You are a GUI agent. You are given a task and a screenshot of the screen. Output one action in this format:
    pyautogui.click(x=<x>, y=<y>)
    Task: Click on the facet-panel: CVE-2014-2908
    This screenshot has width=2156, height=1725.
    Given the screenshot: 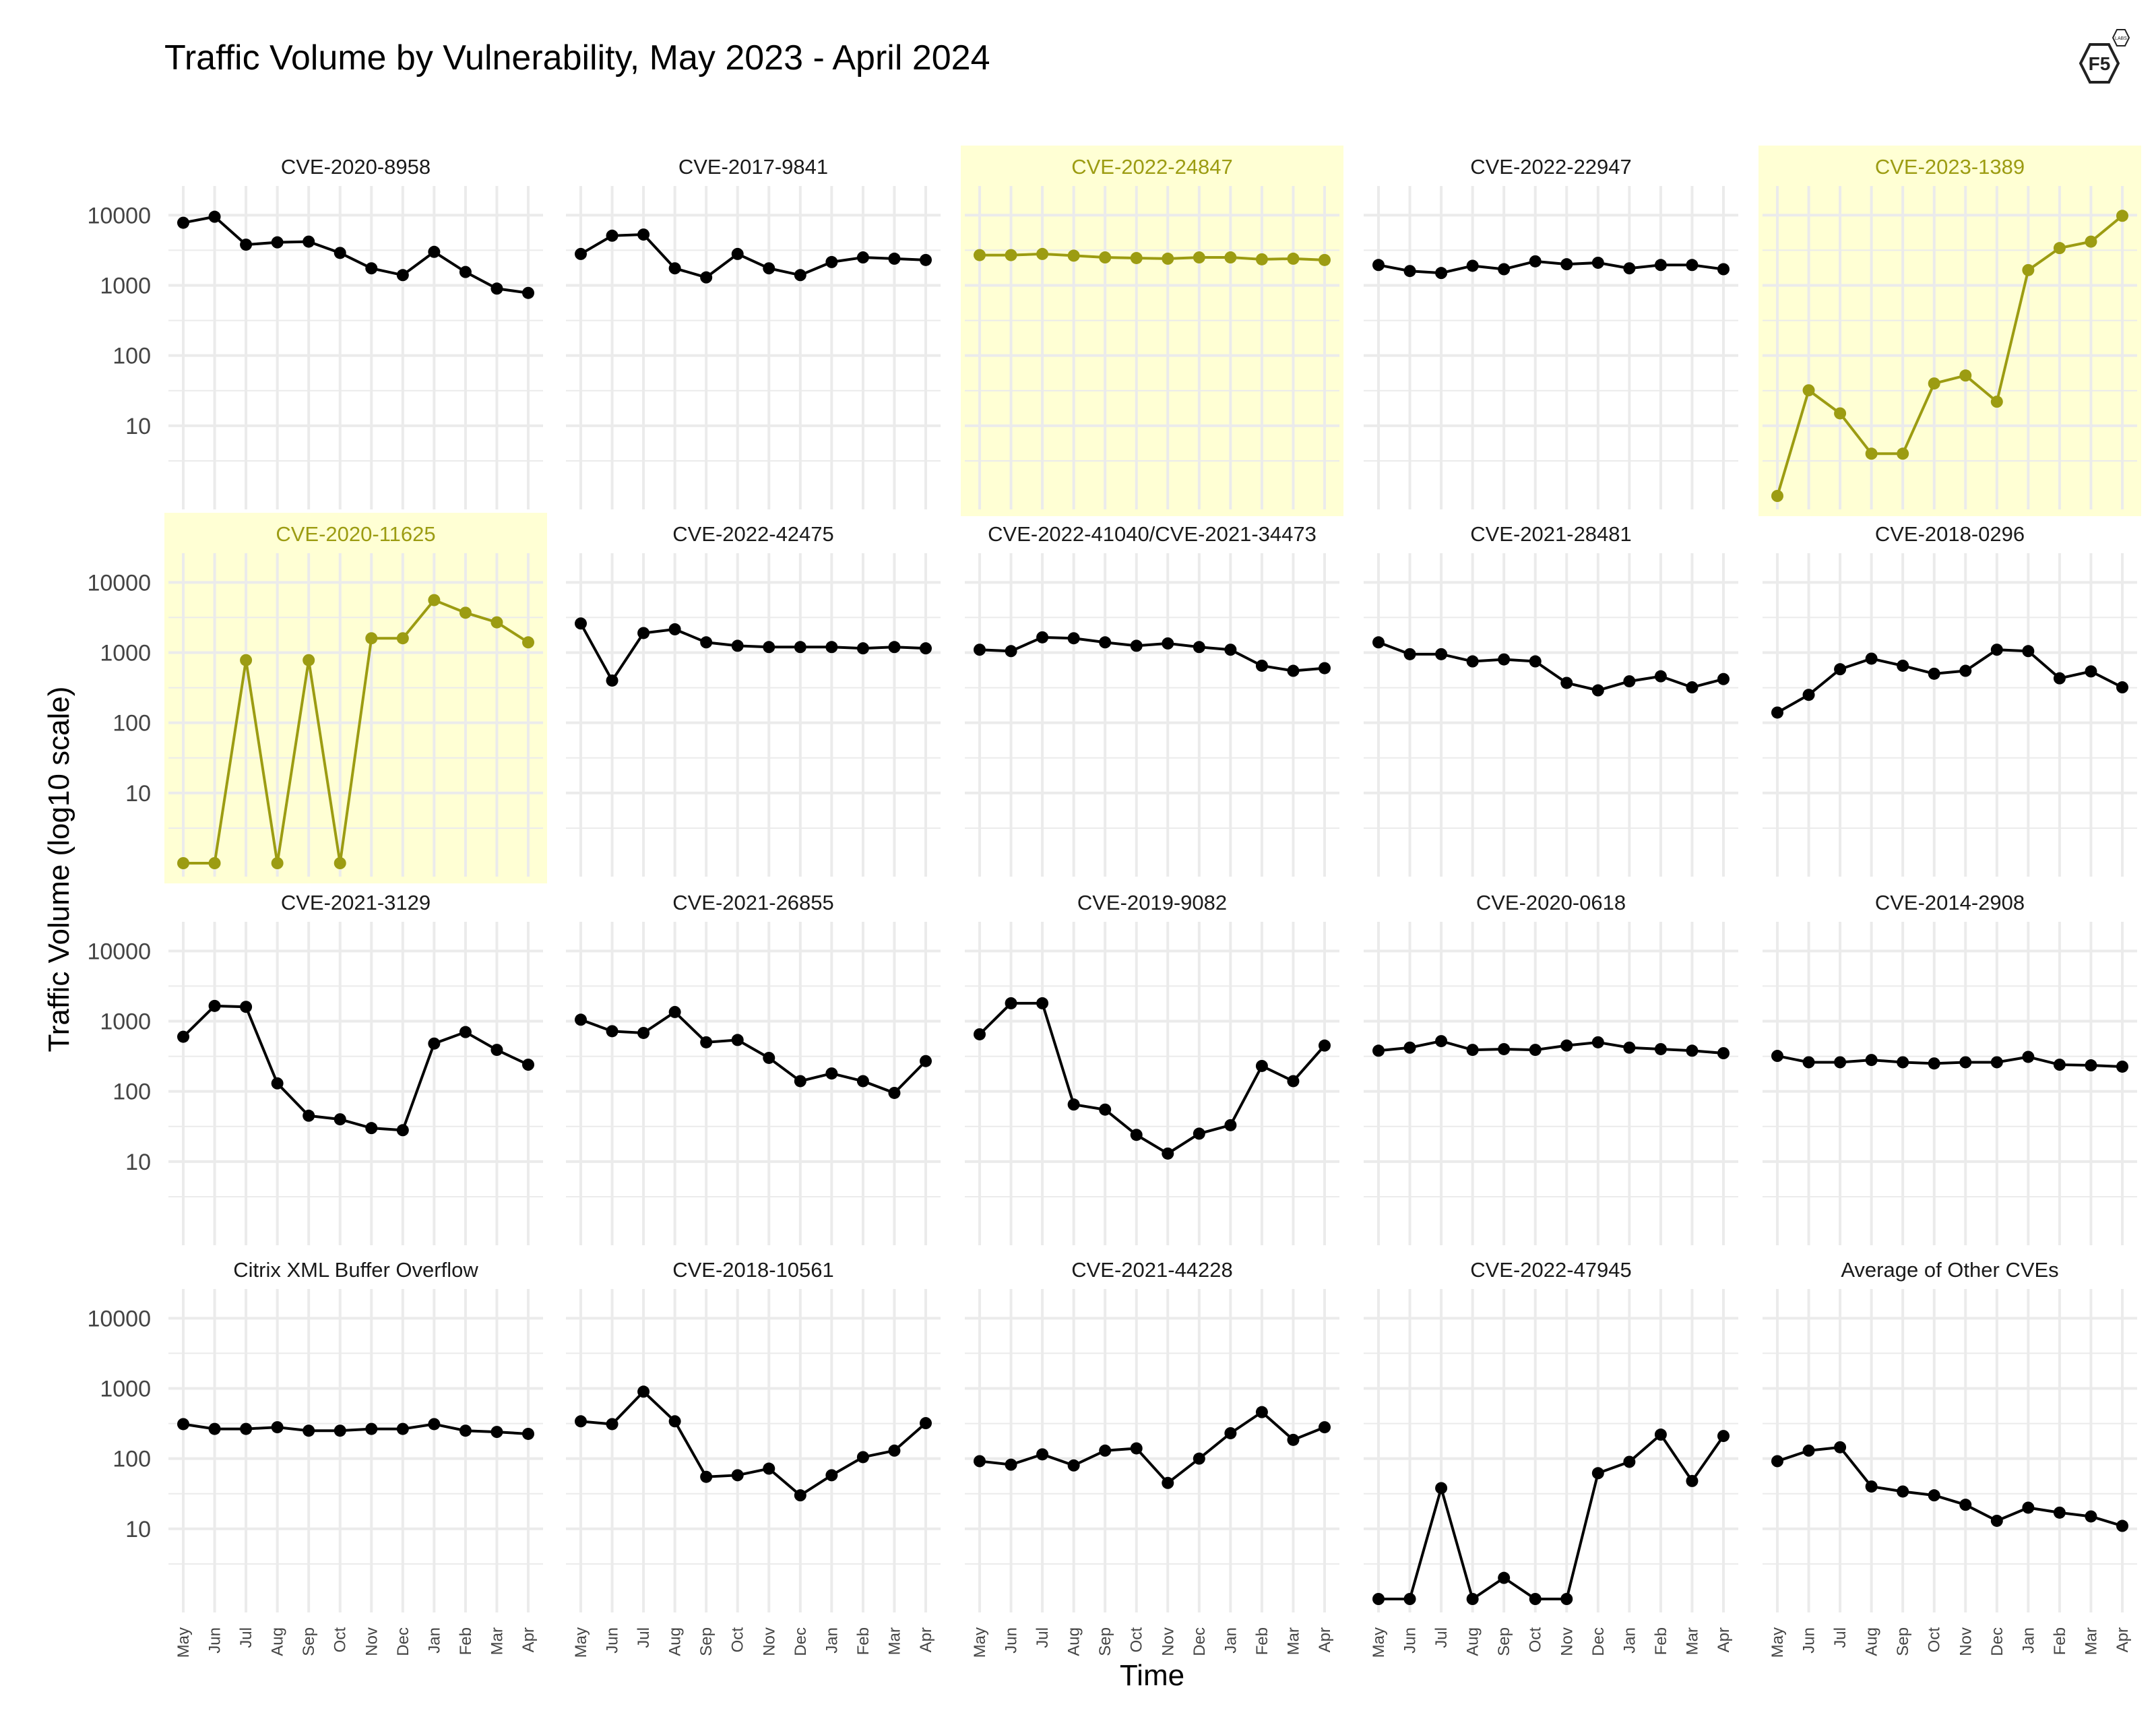 What is the action you would take?
    pyautogui.click(x=1950, y=1068)
    